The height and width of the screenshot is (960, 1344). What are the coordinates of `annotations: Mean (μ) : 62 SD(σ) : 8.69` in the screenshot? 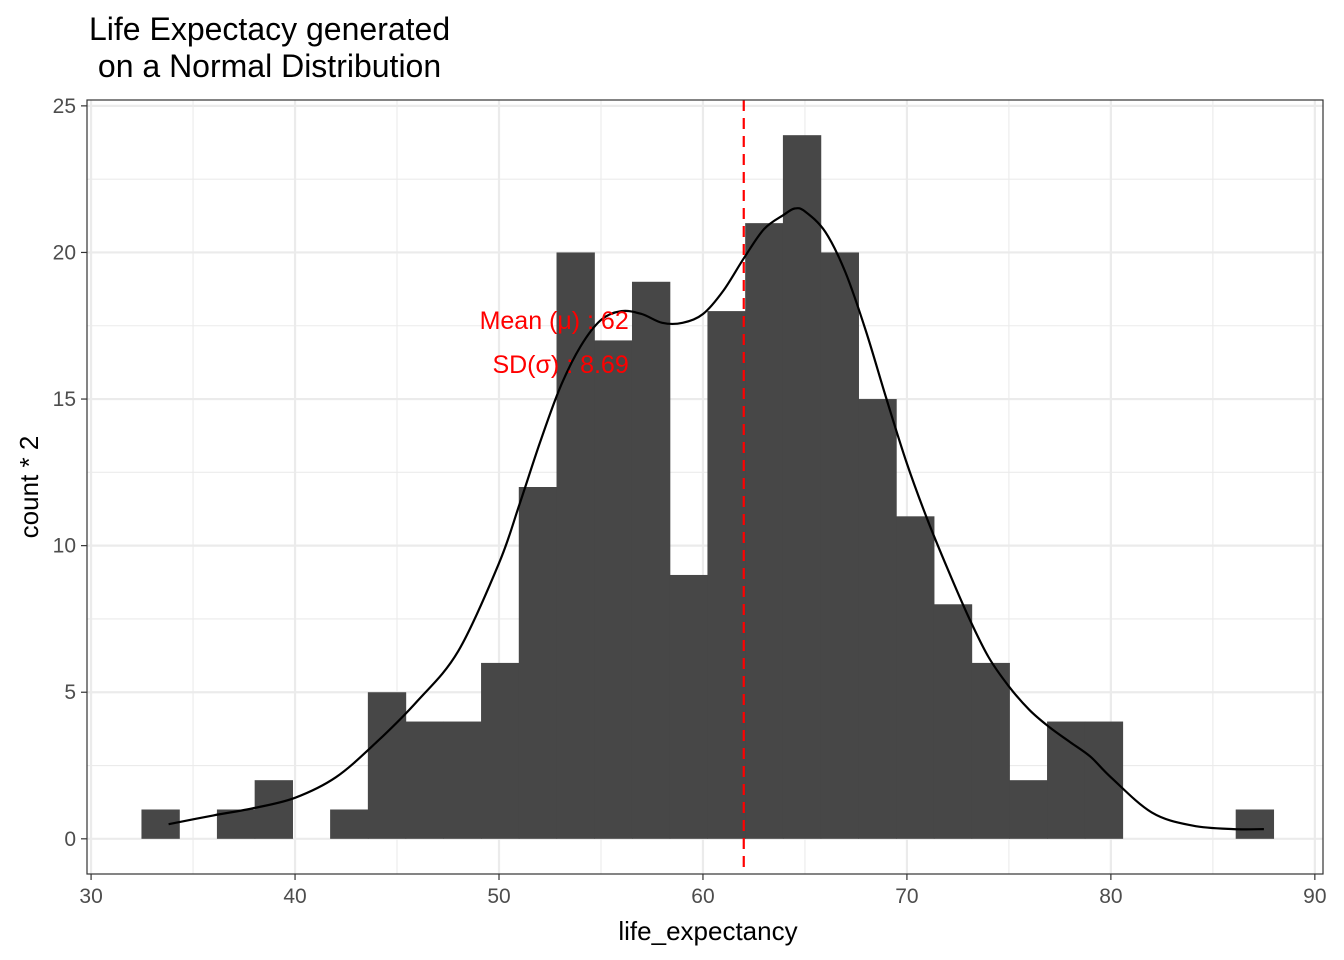 It's located at (554, 343).